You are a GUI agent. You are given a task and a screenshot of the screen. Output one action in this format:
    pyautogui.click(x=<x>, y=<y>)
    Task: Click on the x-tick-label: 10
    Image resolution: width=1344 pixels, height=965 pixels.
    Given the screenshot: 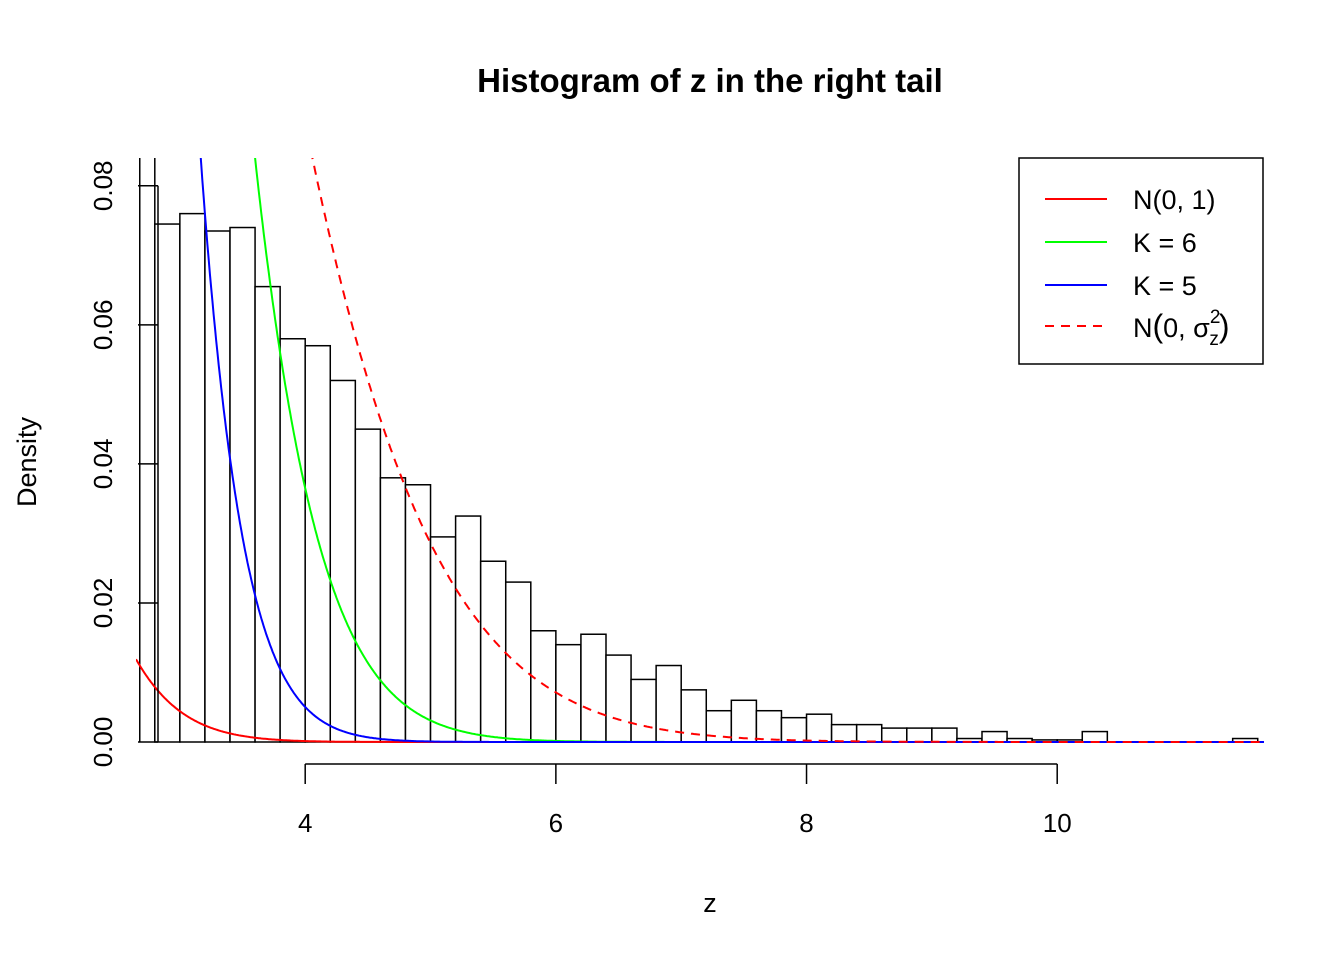 What is the action you would take?
    pyautogui.click(x=1057, y=823)
    